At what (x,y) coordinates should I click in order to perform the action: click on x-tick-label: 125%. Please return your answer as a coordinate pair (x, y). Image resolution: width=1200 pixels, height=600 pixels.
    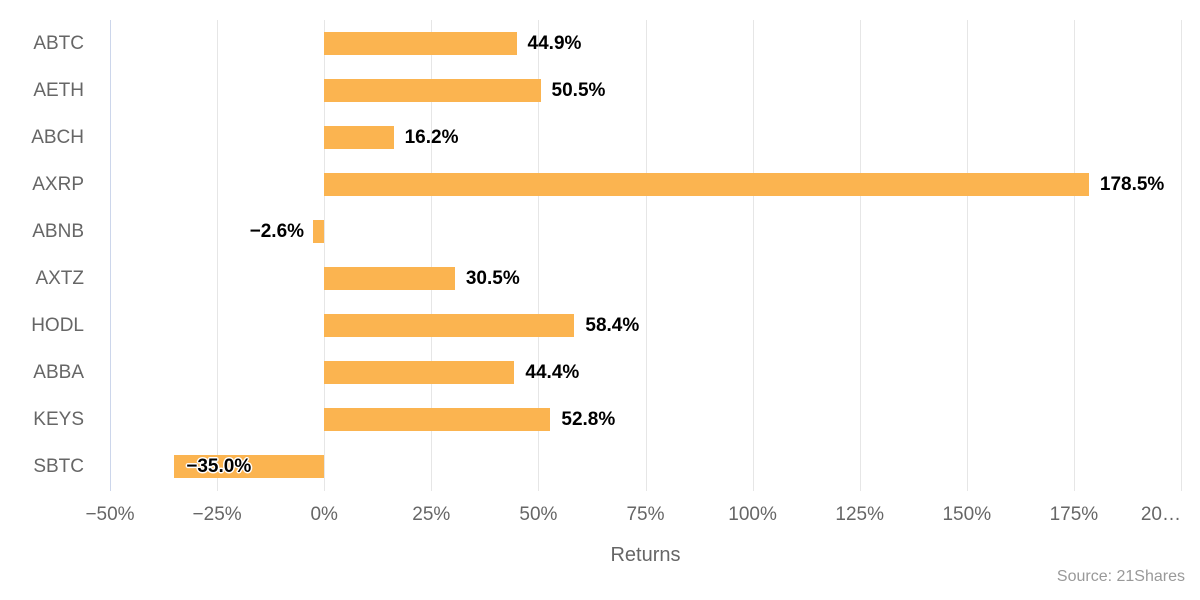
    Looking at the image, I should click on (859, 514).